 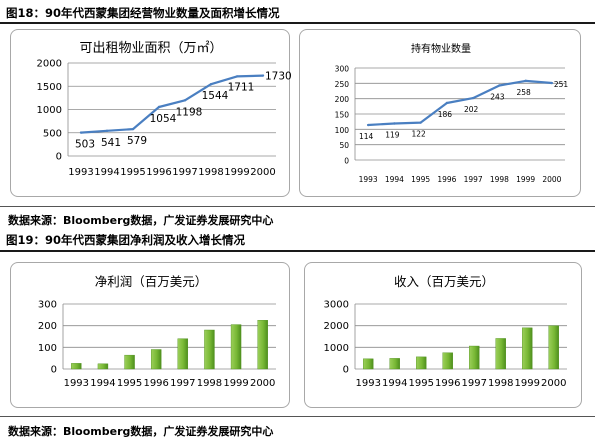 What do you see at coordinates (141, 431) in the screenshot?
I see `source-note: 数据来源：Bloomberg数据，广发证券发展研究中心` at bounding box center [141, 431].